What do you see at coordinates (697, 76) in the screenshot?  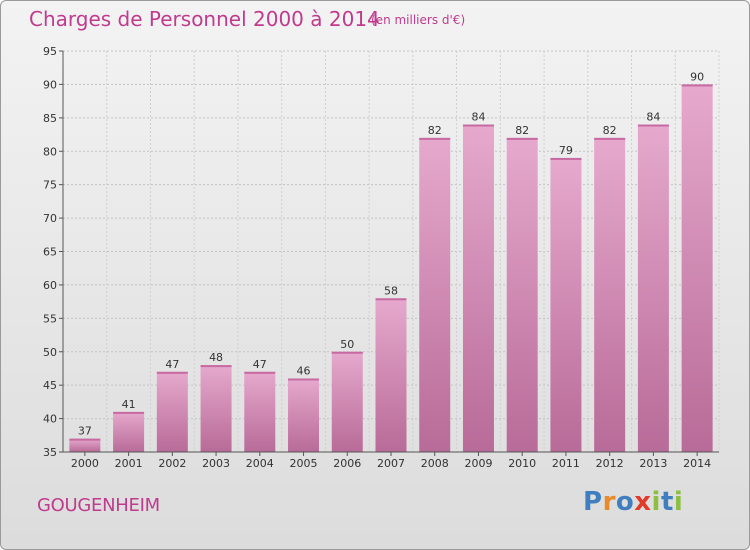 I see `data-label: 90` at bounding box center [697, 76].